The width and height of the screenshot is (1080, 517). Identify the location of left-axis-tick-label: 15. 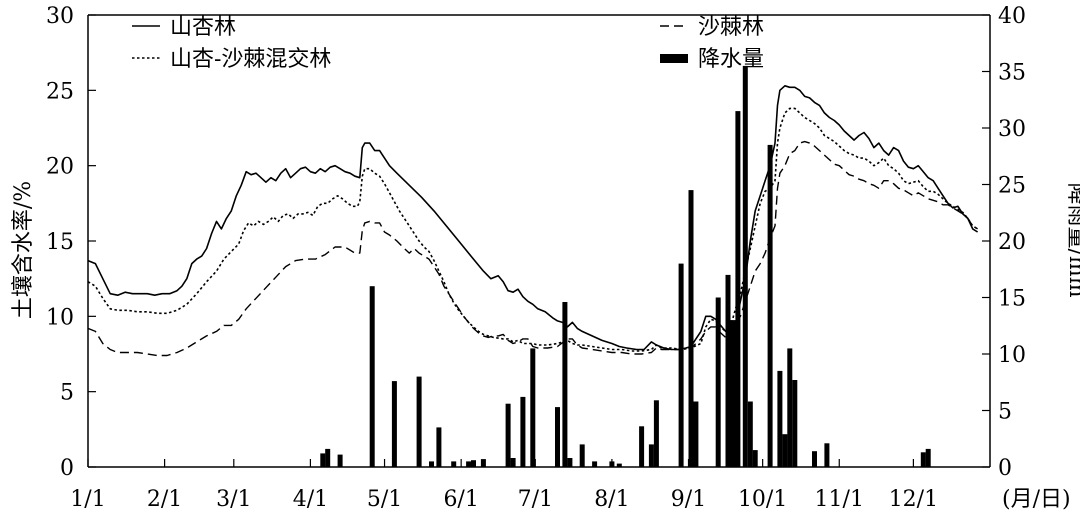
(60, 242).